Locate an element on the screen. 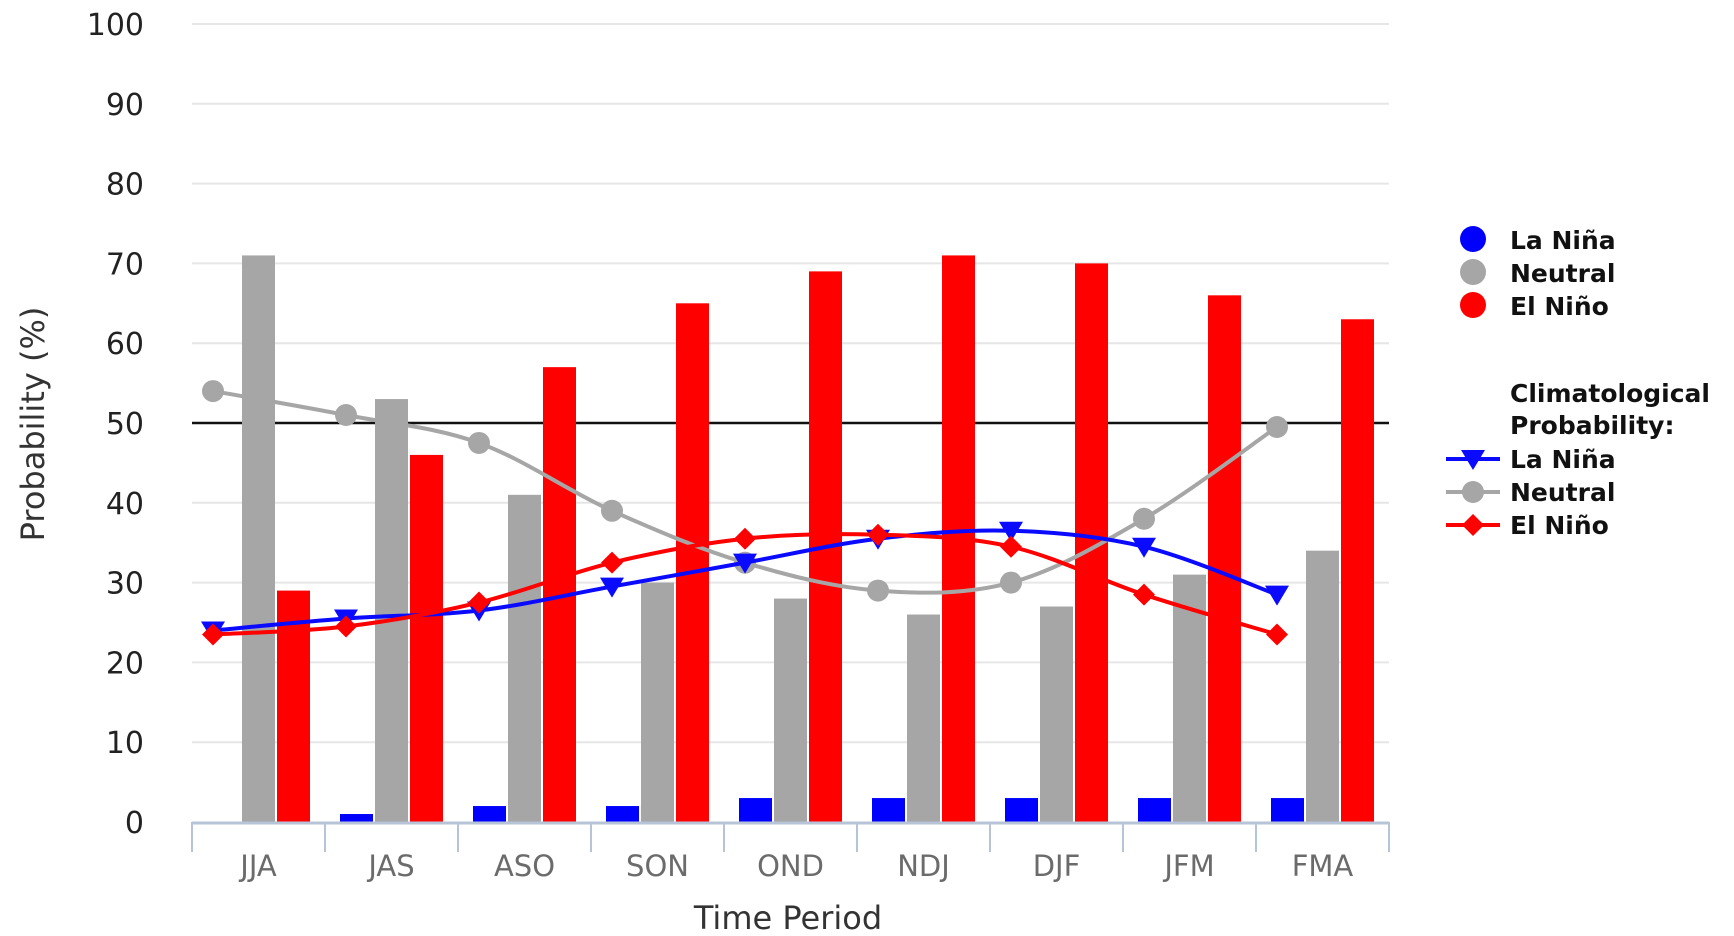 The height and width of the screenshot is (936, 1734). y-tick-label: 90 is located at coordinates (125, 105).